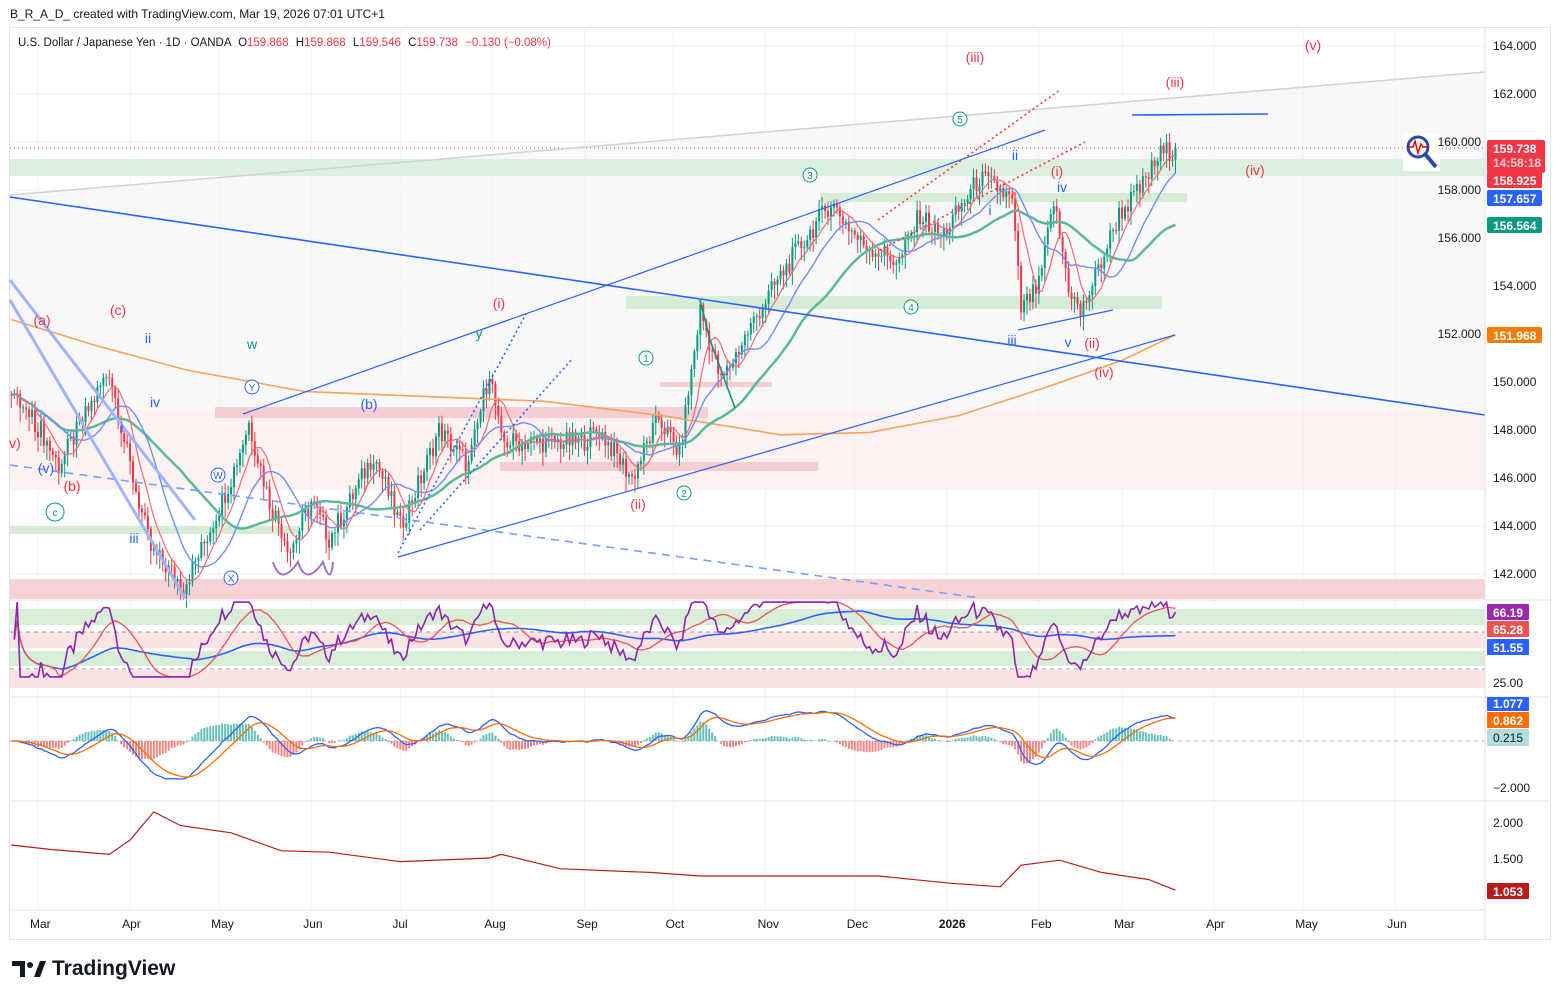  I want to click on high-value: 159.868, so click(325, 43).